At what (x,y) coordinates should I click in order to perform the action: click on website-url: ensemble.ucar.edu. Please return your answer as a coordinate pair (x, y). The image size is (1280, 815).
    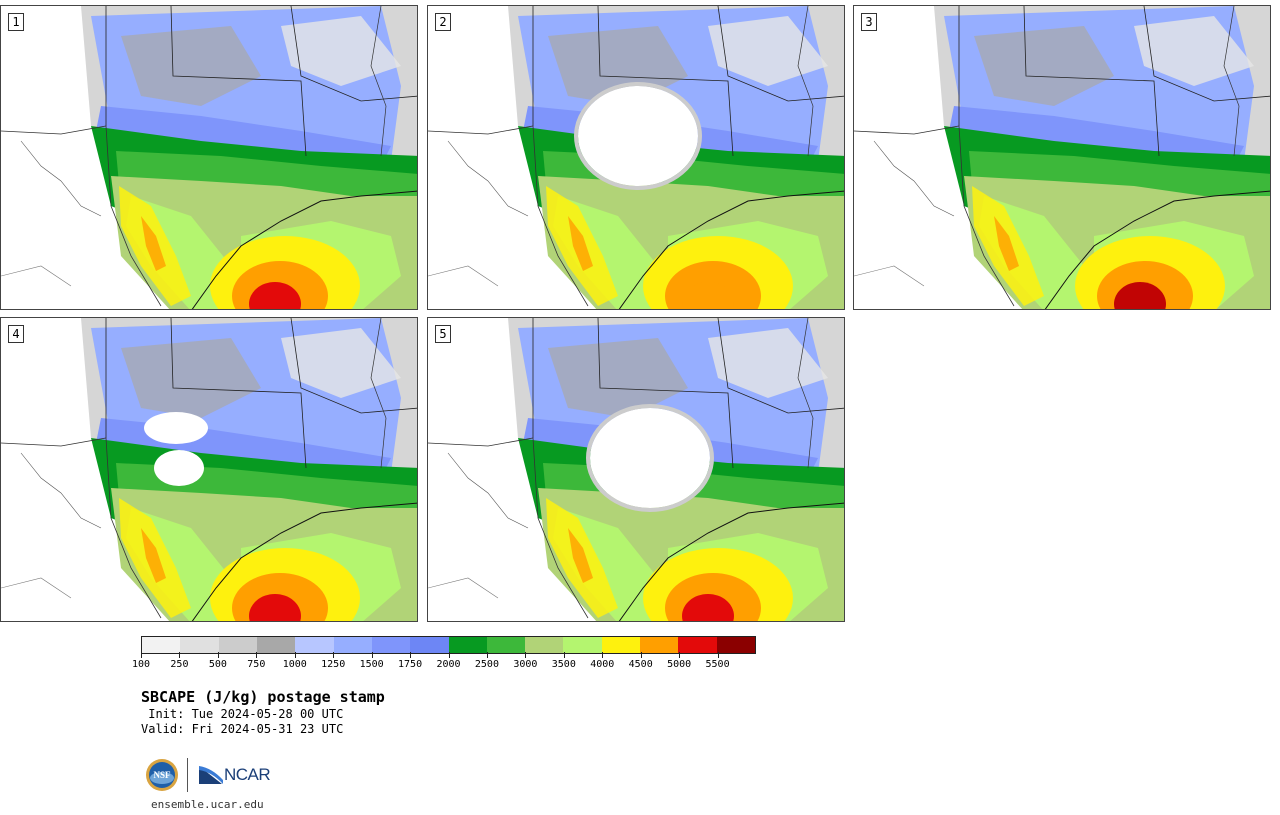
    Looking at the image, I should click on (207, 804).